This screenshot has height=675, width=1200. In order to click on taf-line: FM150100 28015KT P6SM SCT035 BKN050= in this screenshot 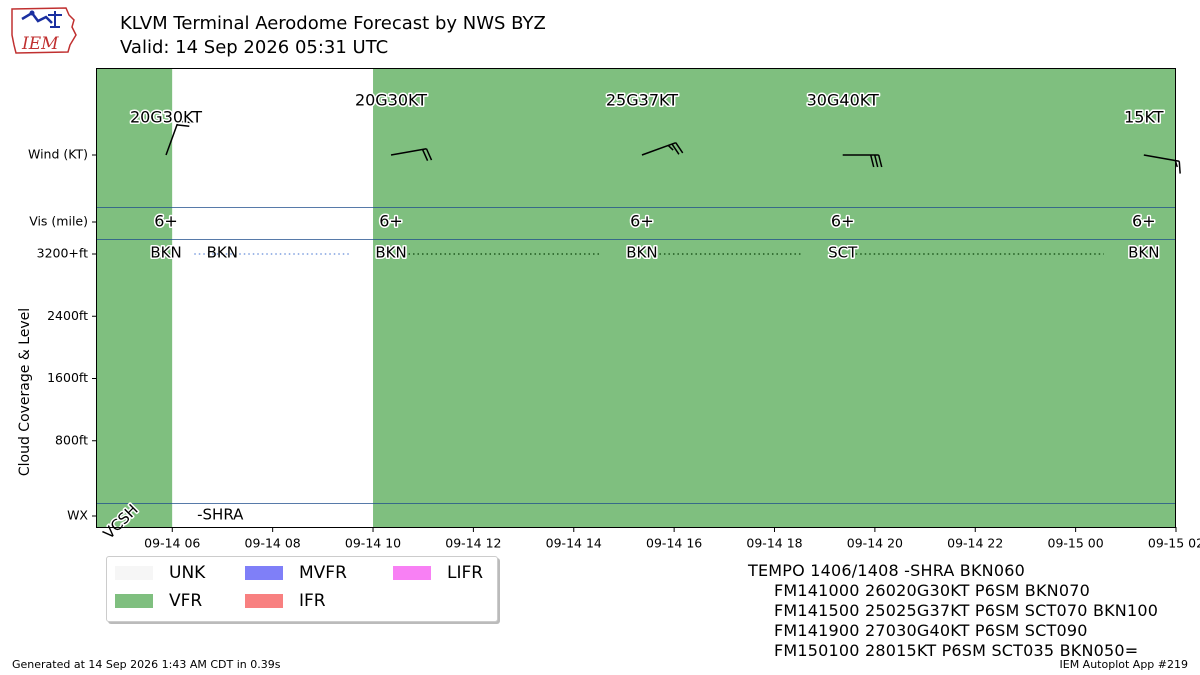, I will do `click(956, 650)`.